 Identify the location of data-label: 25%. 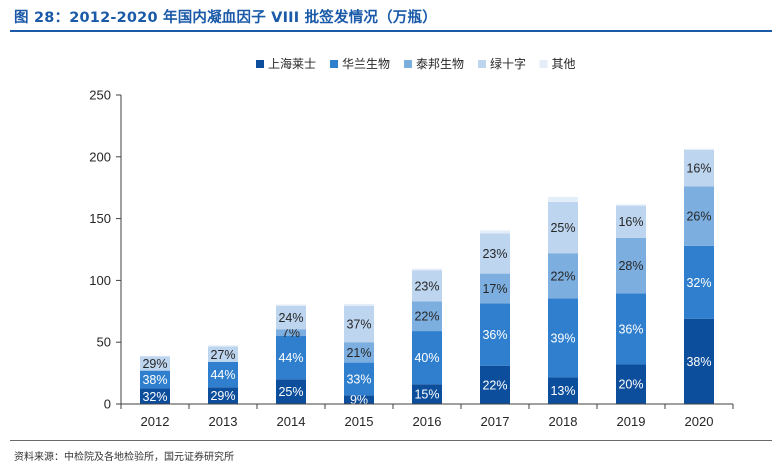
(290, 392).